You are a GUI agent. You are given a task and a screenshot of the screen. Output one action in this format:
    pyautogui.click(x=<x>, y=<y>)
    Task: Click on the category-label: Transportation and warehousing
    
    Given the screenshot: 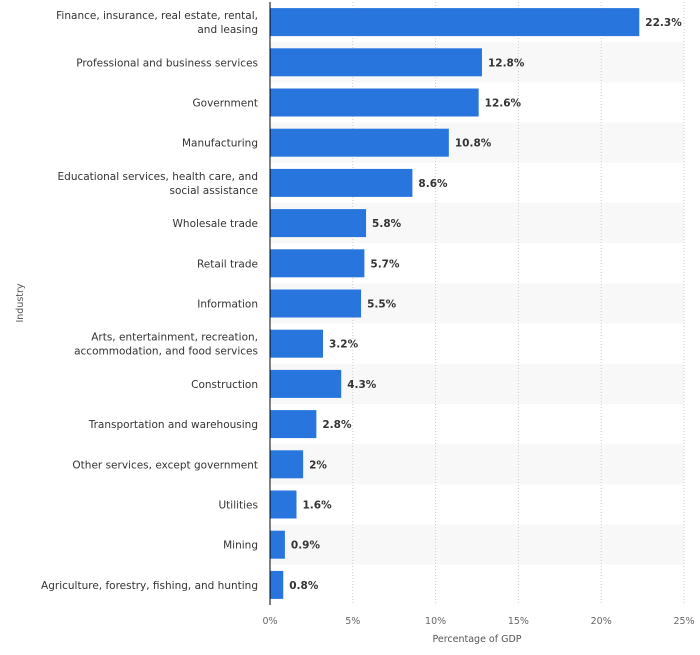 What is the action you would take?
    pyautogui.click(x=173, y=425)
    